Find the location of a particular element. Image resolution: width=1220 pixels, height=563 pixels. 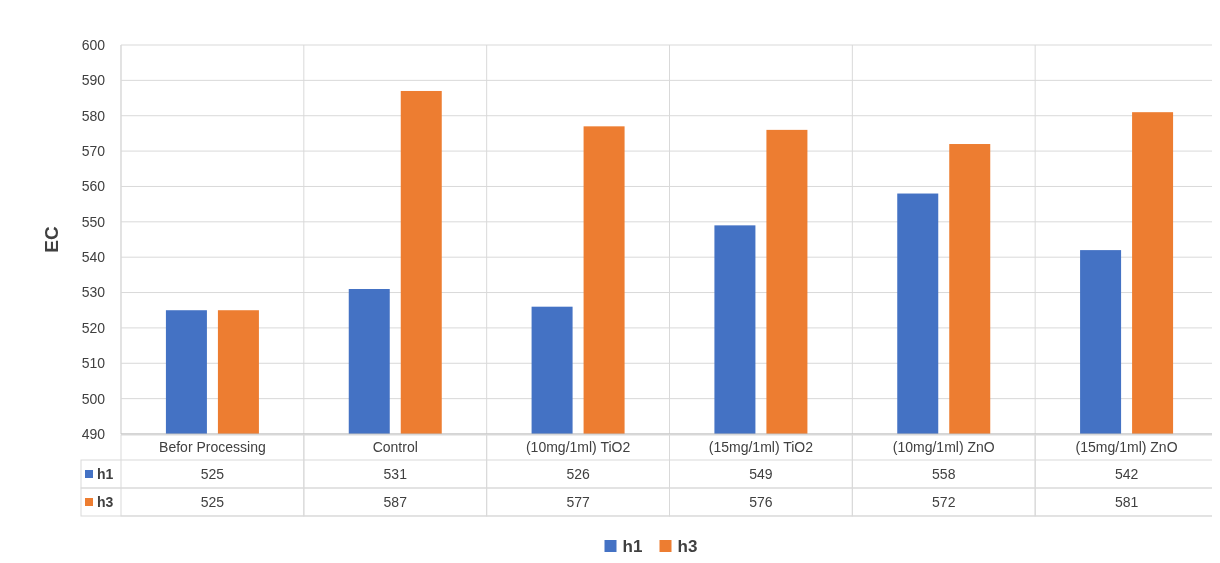

data-label: 587 is located at coordinates (395, 501).